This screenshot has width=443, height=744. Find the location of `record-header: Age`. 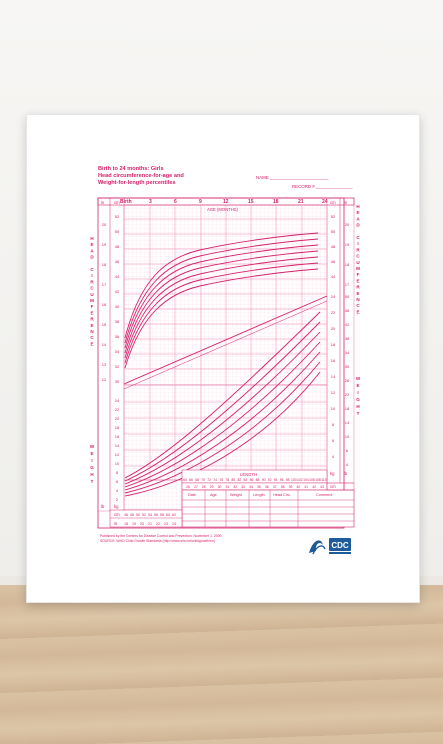

record-header: Age is located at coordinates (213, 495).